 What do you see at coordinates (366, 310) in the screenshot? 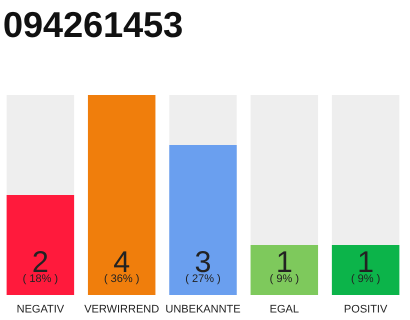
I see `x-tick-label: POSITIV` at bounding box center [366, 310].